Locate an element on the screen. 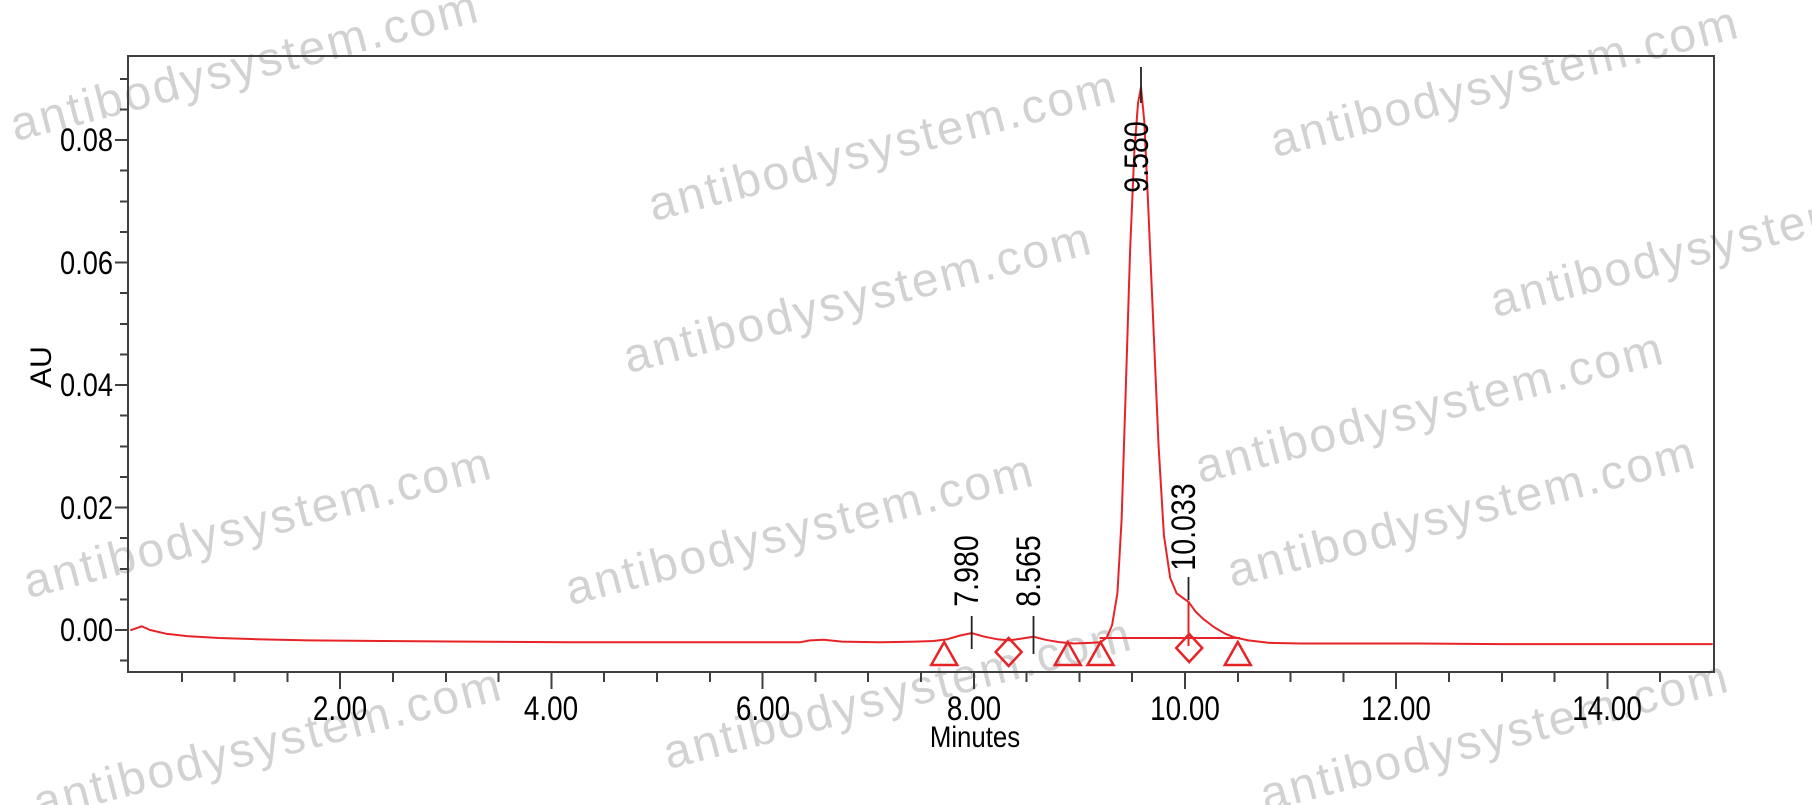  x-axis-tick-label: 14.00 is located at coordinates (1607, 709).